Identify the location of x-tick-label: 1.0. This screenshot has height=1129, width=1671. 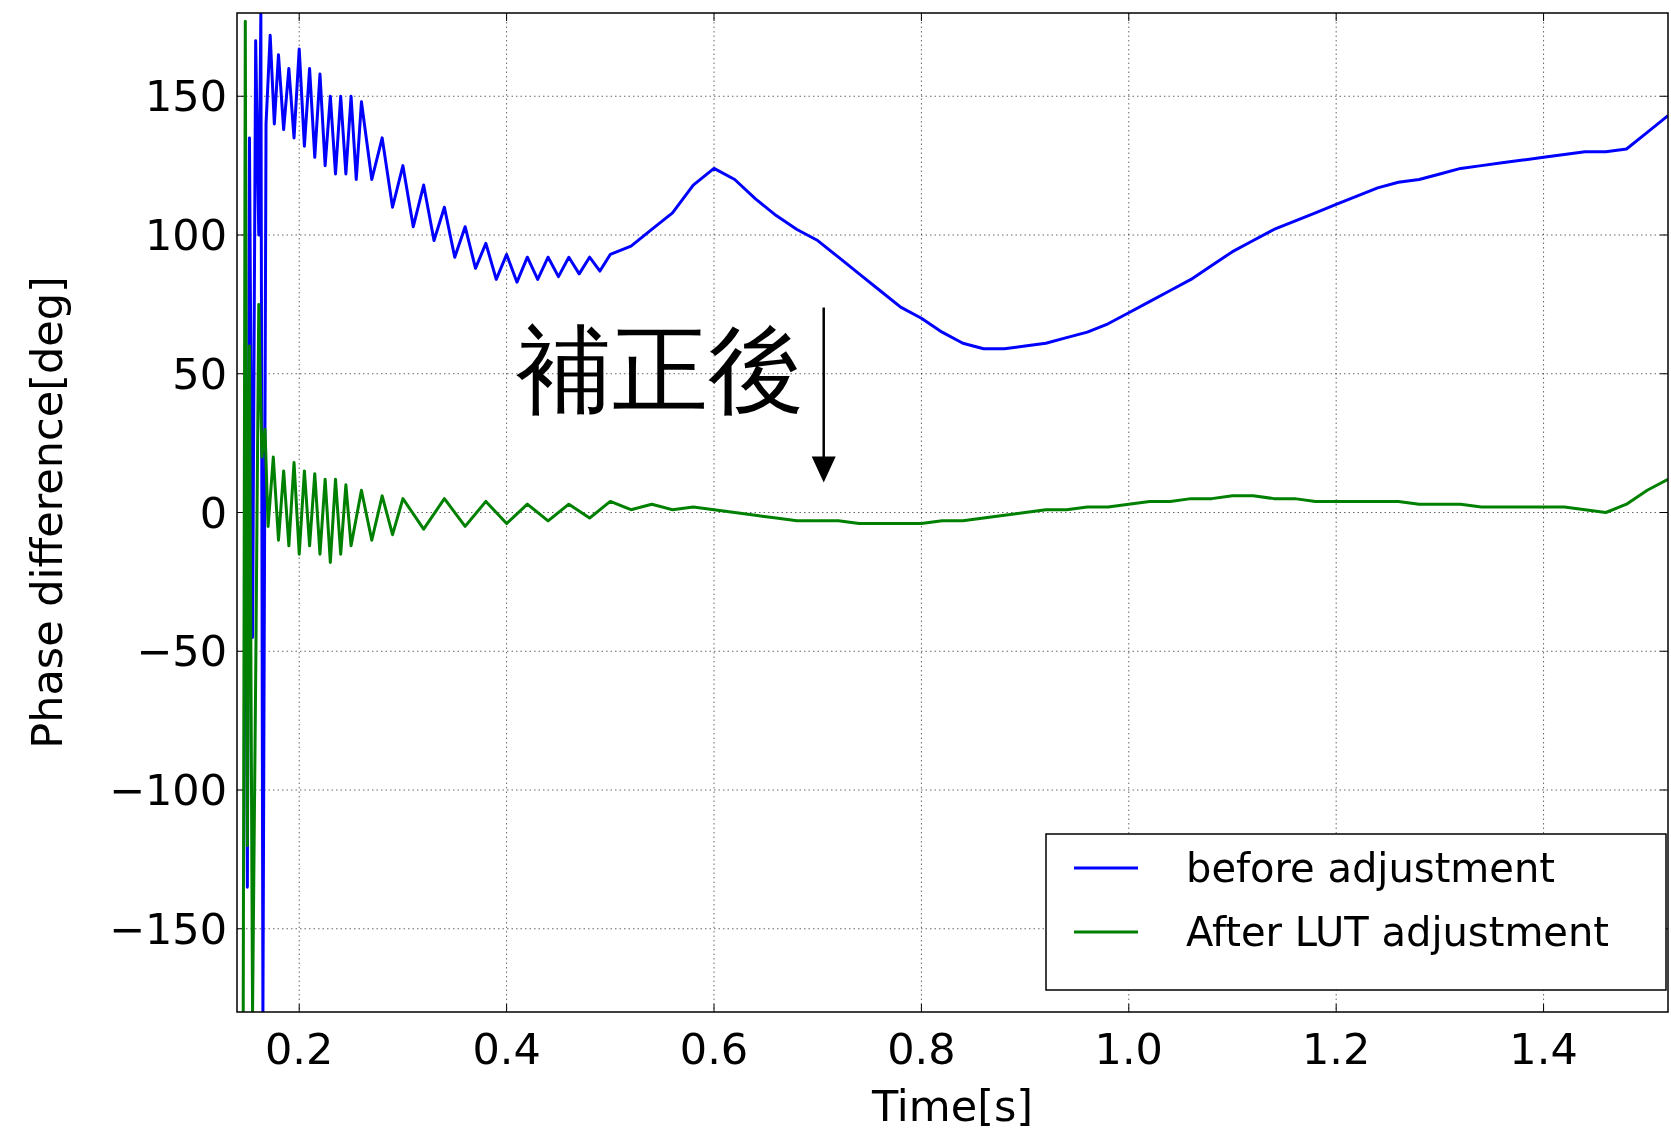
(1128, 1049).